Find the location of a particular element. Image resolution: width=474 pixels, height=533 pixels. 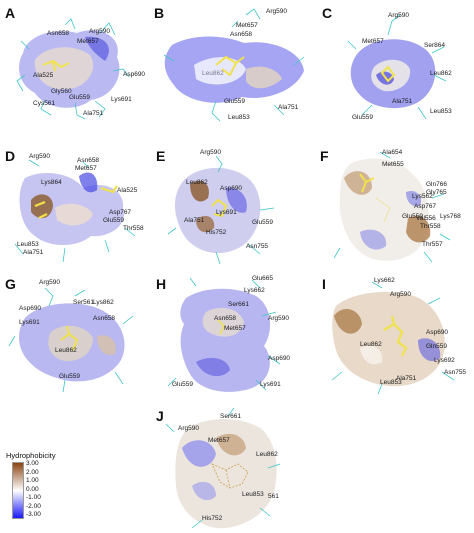

legend-tick: -1.00 is located at coordinates (33, 497).